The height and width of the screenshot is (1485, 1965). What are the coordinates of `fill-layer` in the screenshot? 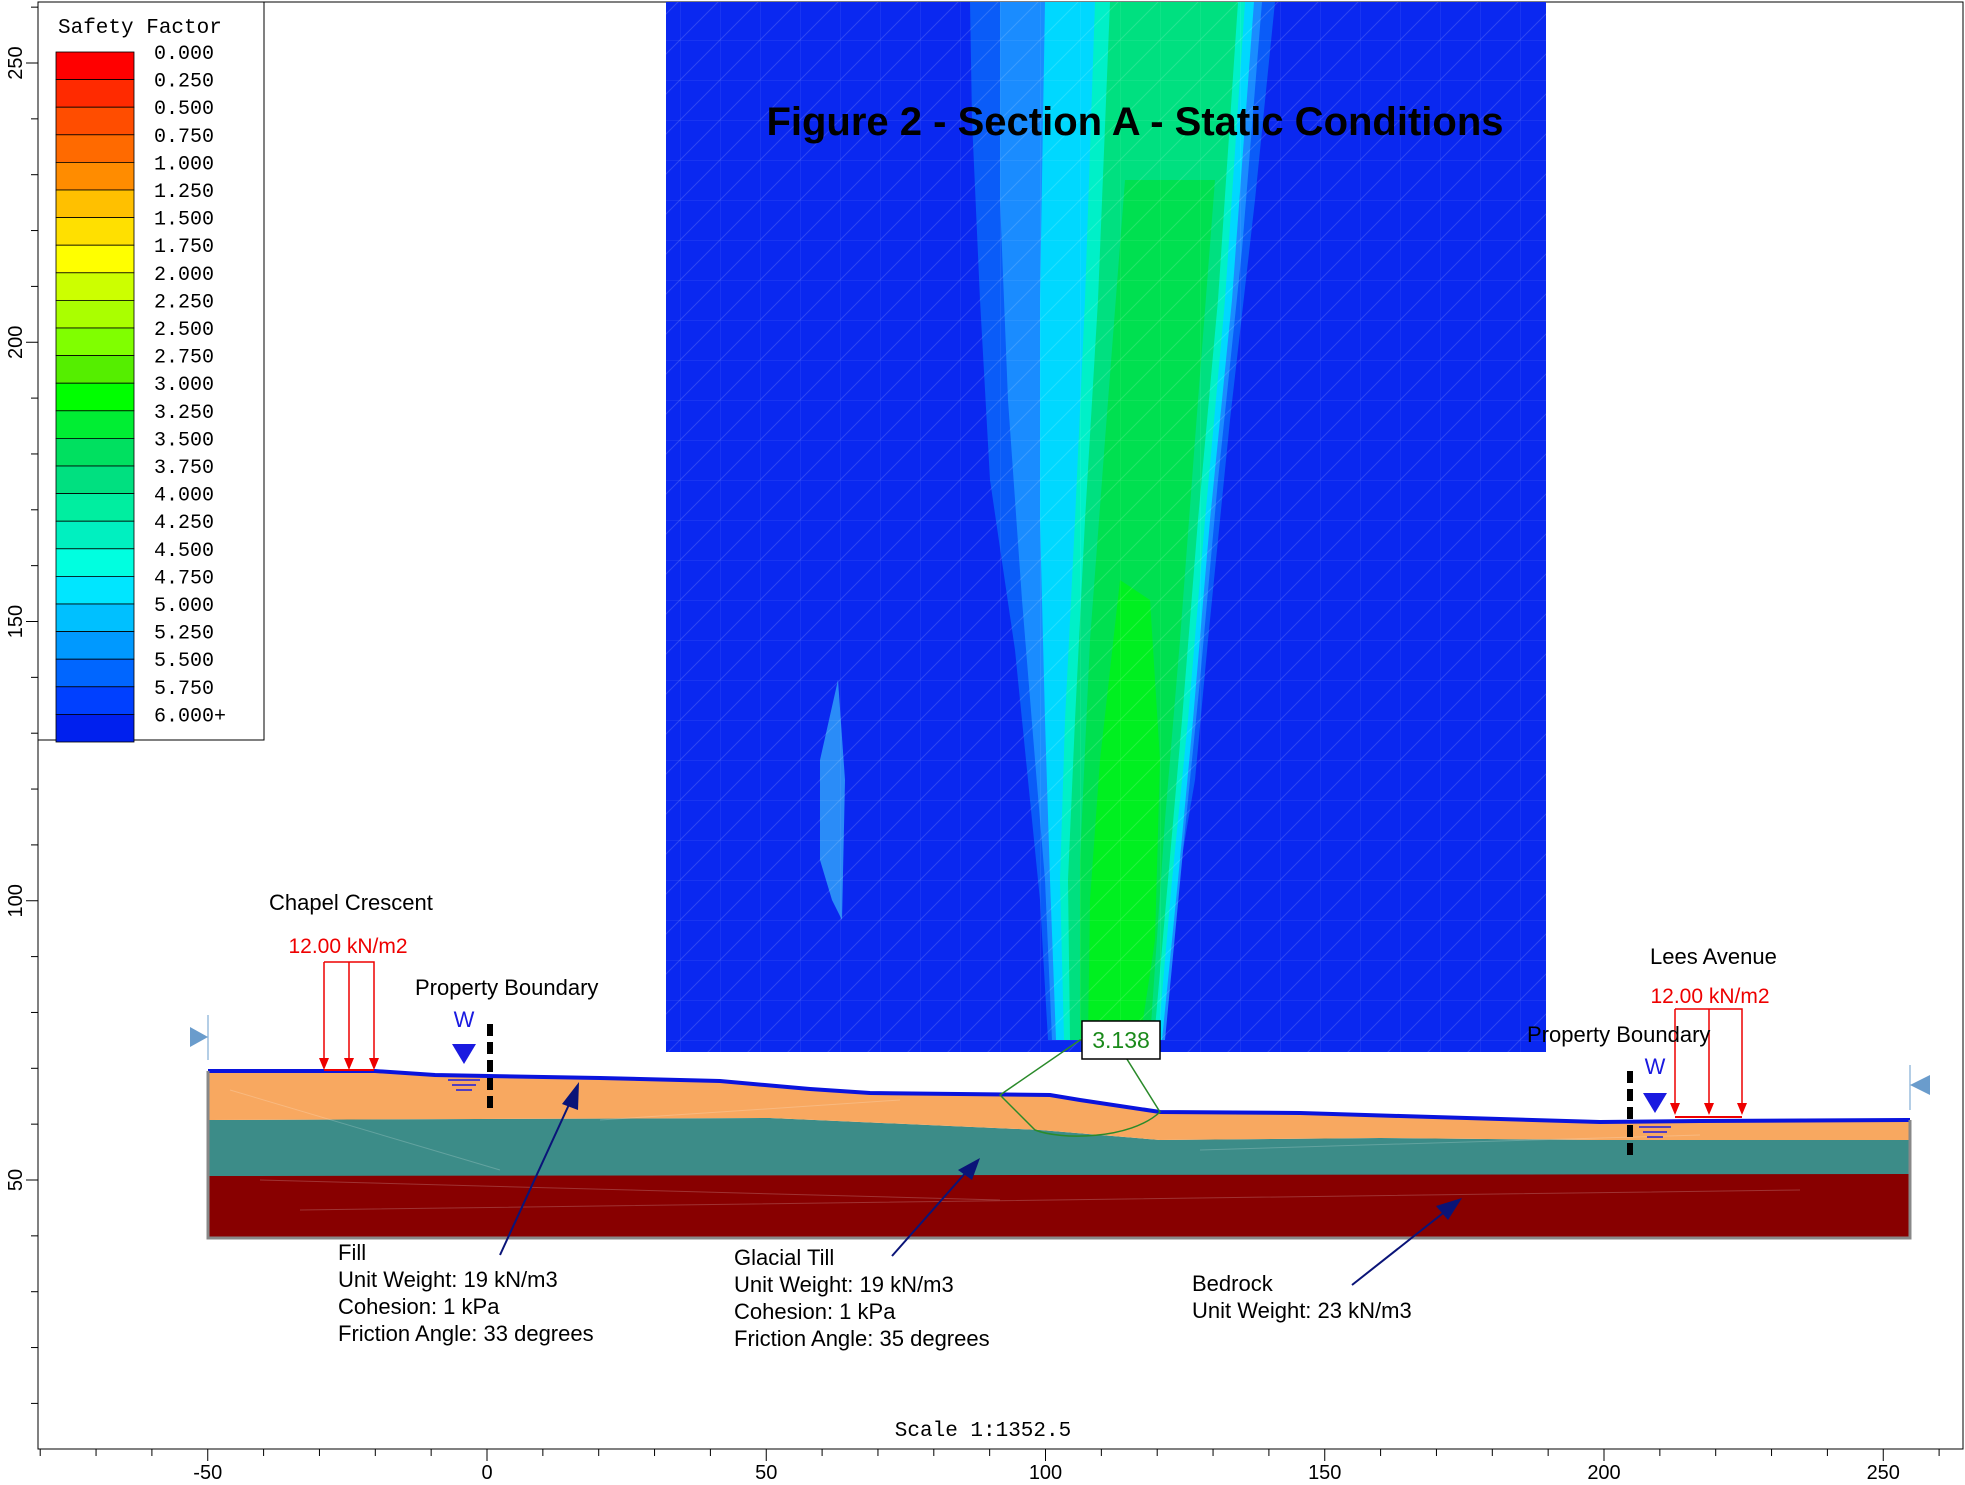 It's located at (1059, 1105).